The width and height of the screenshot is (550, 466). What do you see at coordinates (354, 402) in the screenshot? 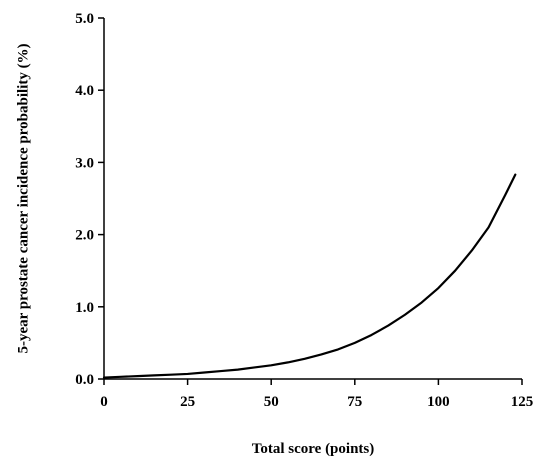
I see `x-tick-label: 75` at bounding box center [354, 402].